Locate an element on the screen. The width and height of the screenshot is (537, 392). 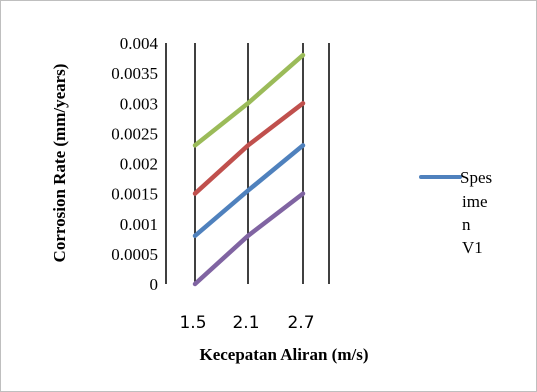
series-lines is located at coordinates (249, 169).